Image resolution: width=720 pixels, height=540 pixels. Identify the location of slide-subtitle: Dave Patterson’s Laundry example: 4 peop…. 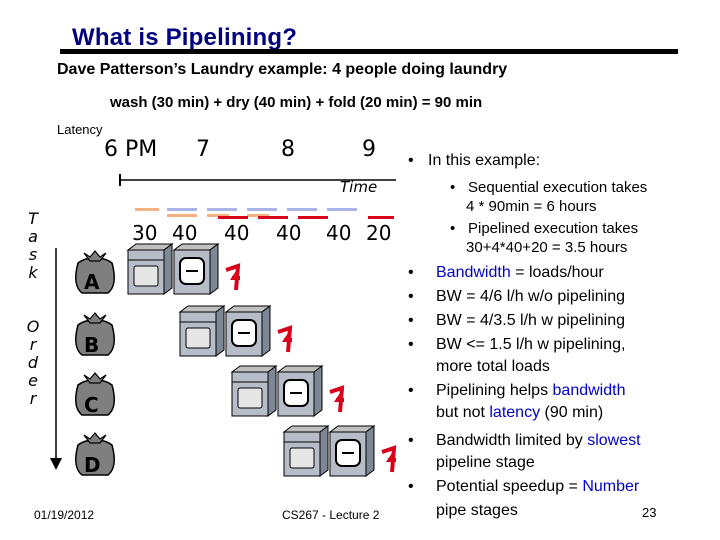
(282, 69).